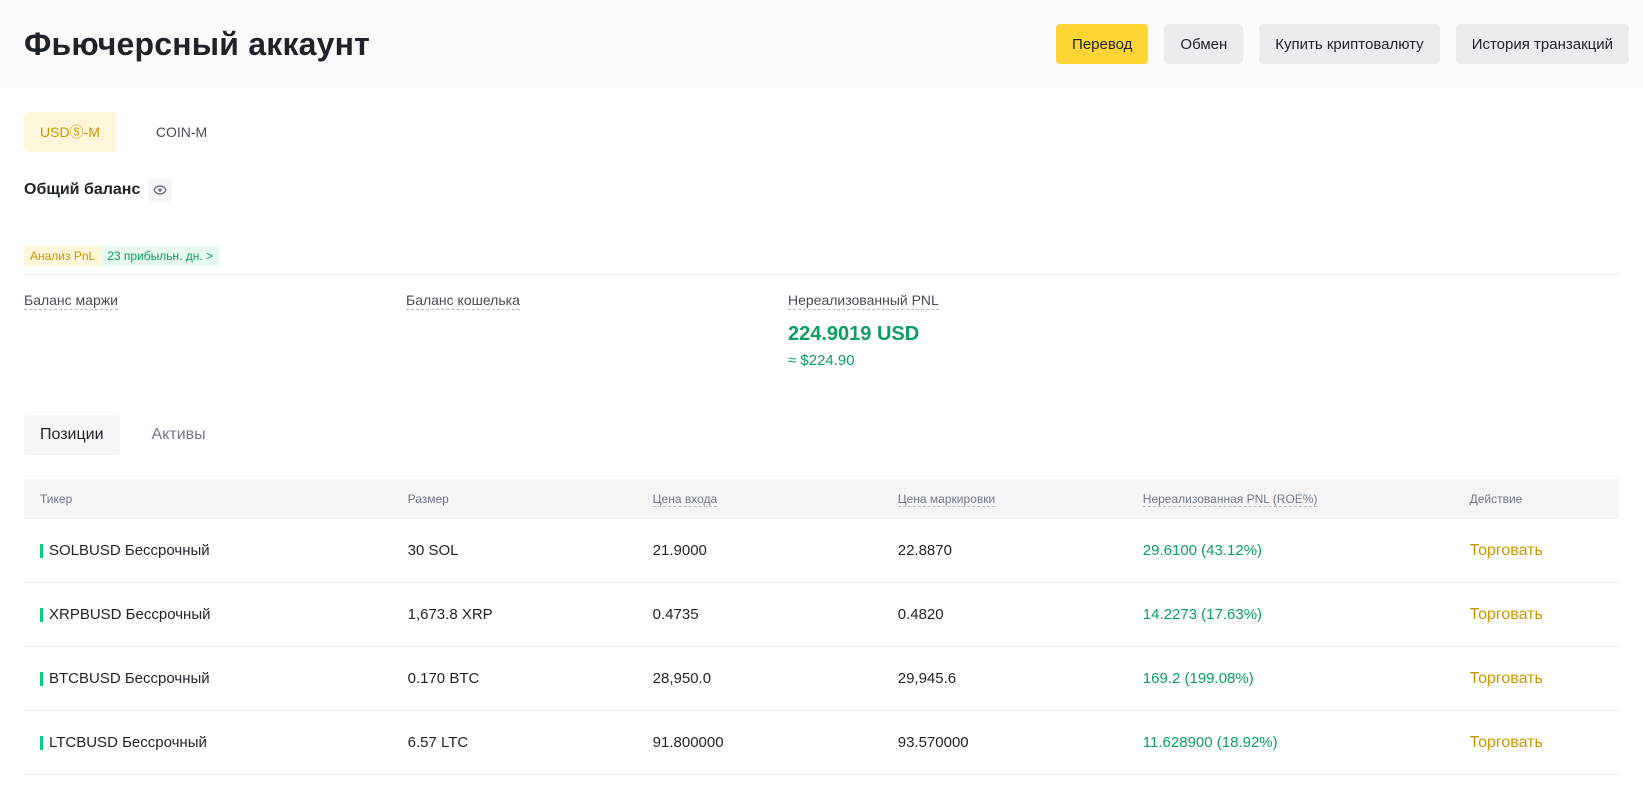 Image resolution: width=1643 pixels, height=800 pixels. Describe the element at coordinates (72, 435) in the screenshot. I see `tab-positions: Позиции` at that location.